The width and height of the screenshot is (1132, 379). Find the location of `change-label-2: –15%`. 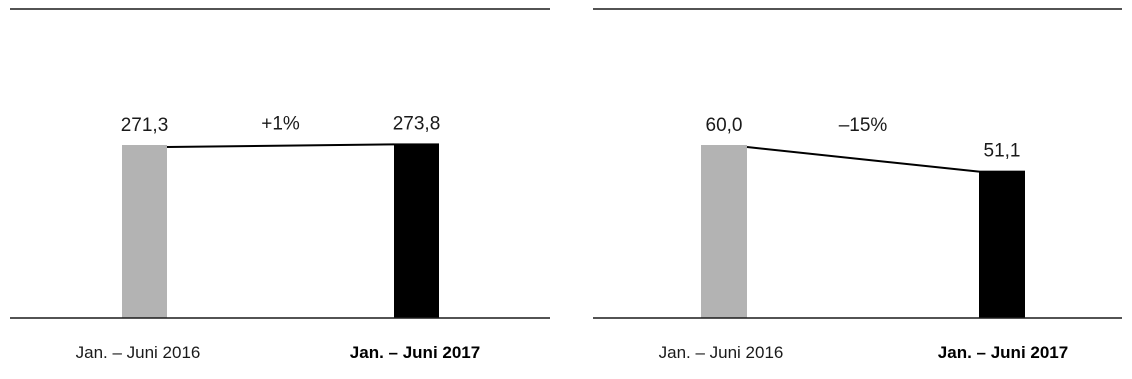

change-label-2: –15% is located at coordinates (863, 125).